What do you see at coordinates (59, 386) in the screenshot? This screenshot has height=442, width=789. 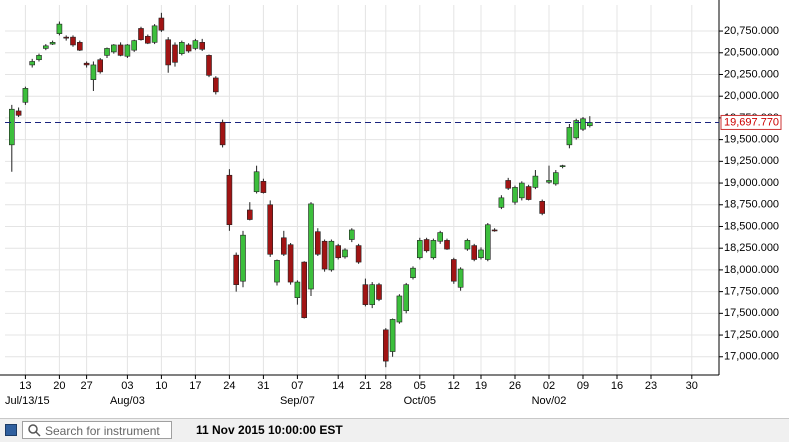 I see `x-tick-label: 20` at bounding box center [59, 386].